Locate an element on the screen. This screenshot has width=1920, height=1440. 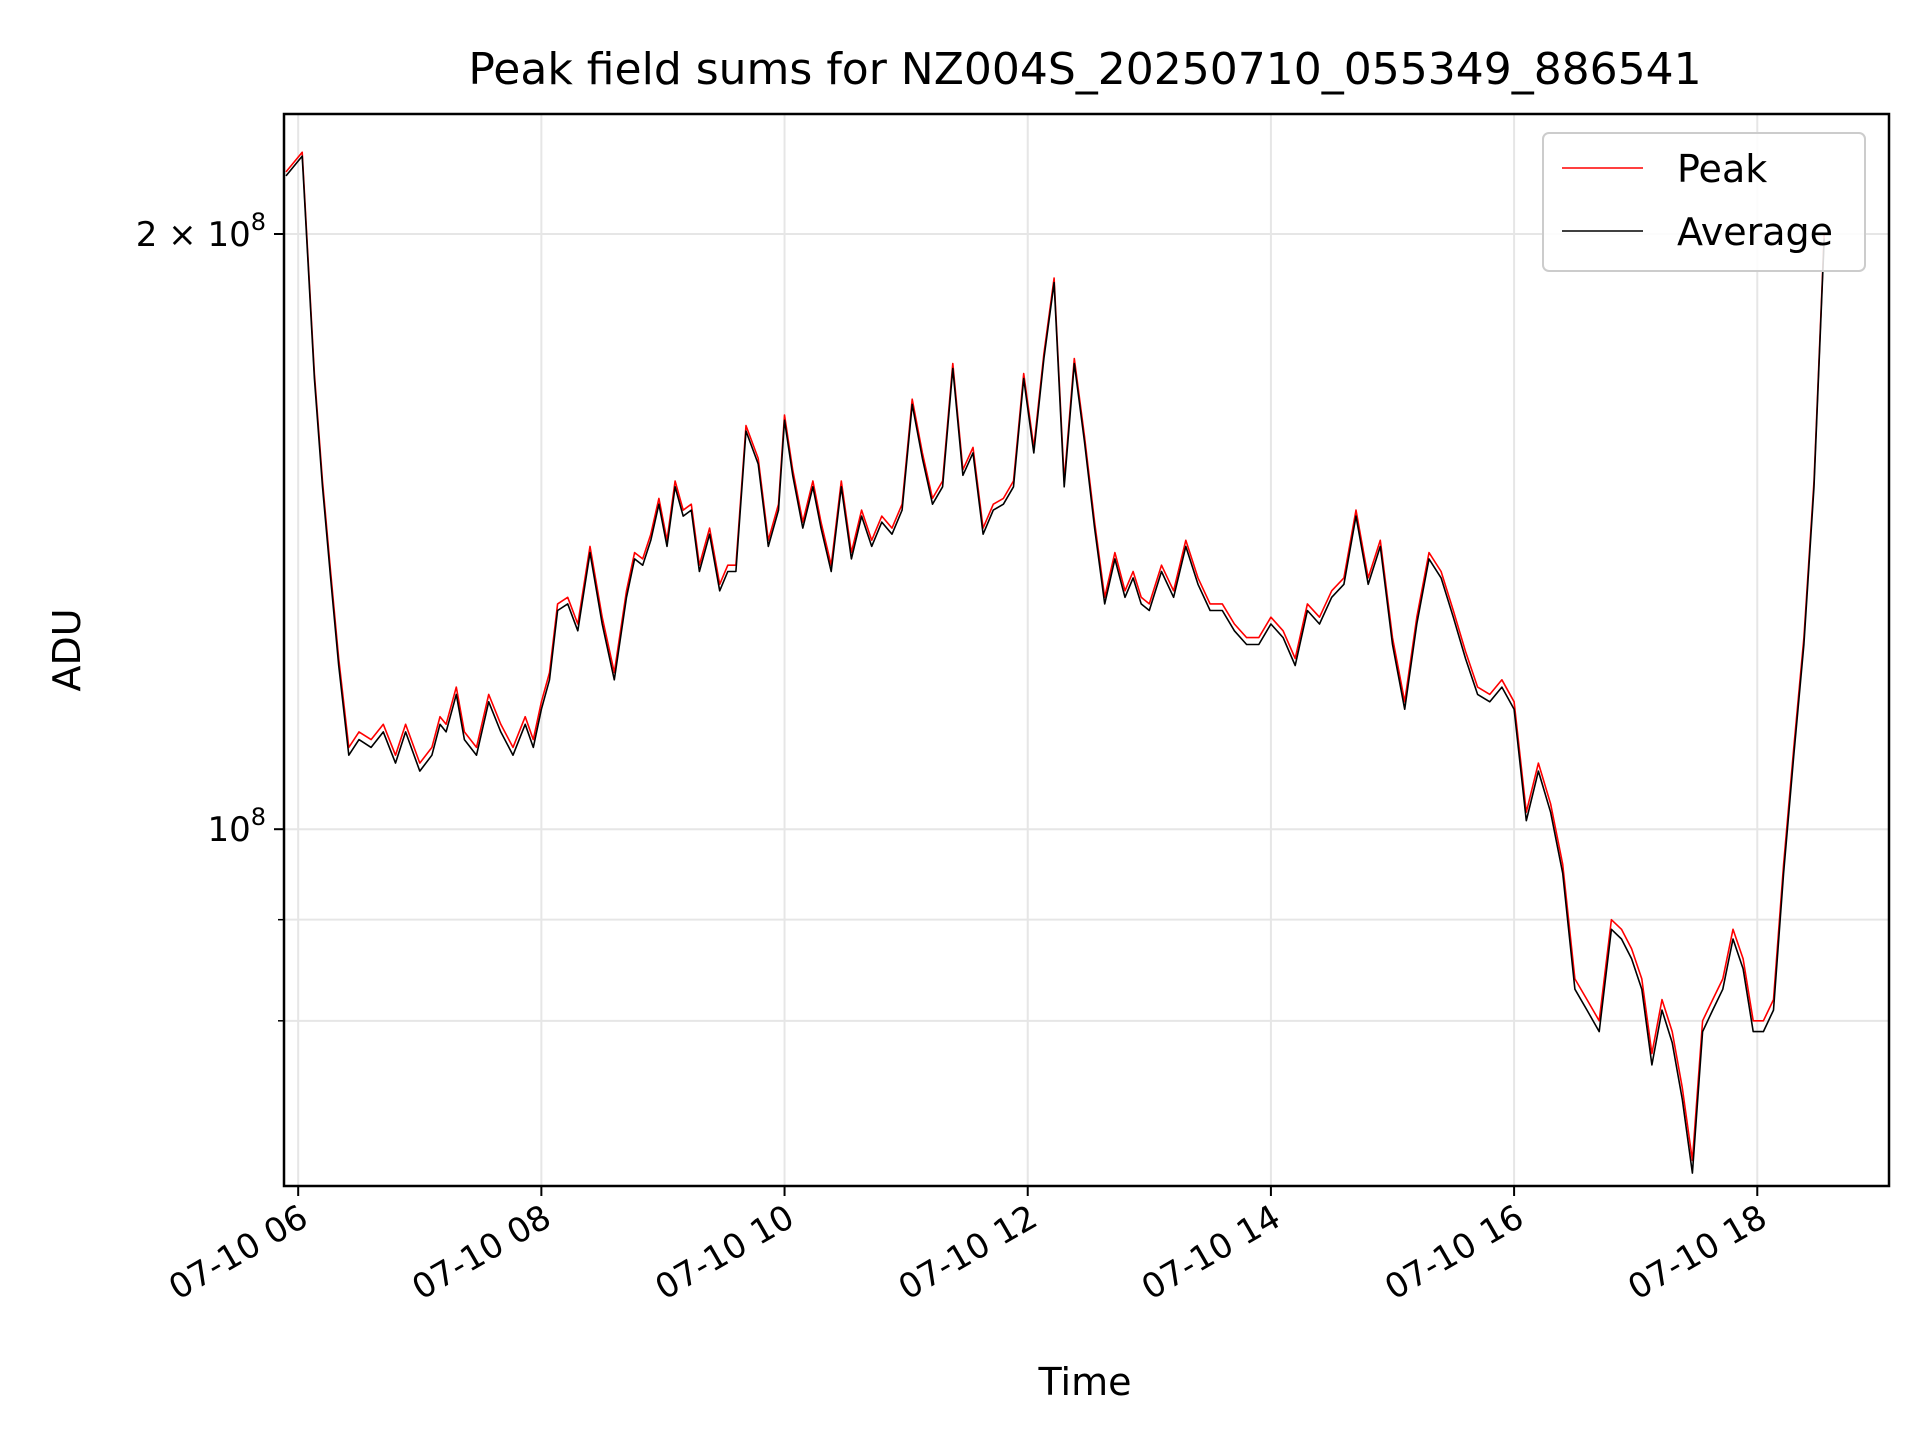
x-axis-label: Time is located at coordinates (1085, 1382).